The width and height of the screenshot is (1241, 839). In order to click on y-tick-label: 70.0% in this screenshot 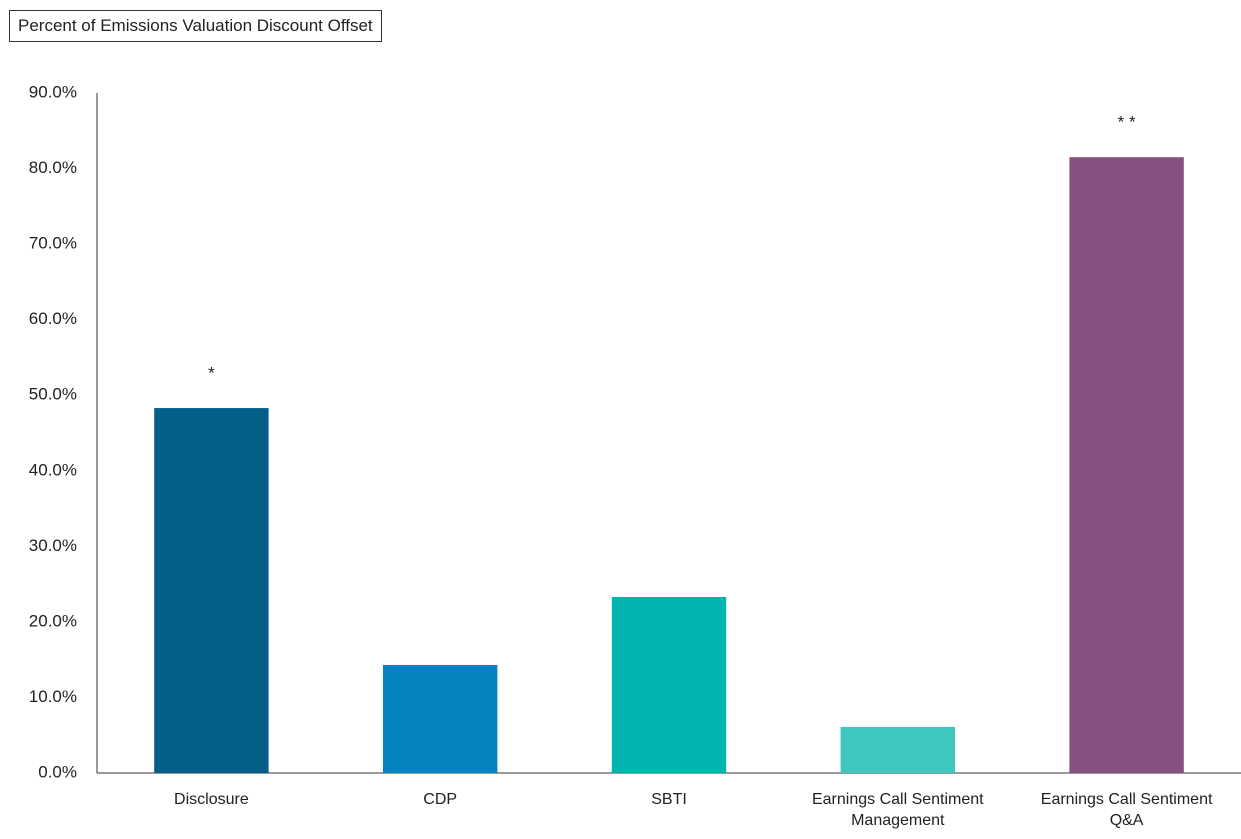, I will do `click(53, 243)`.